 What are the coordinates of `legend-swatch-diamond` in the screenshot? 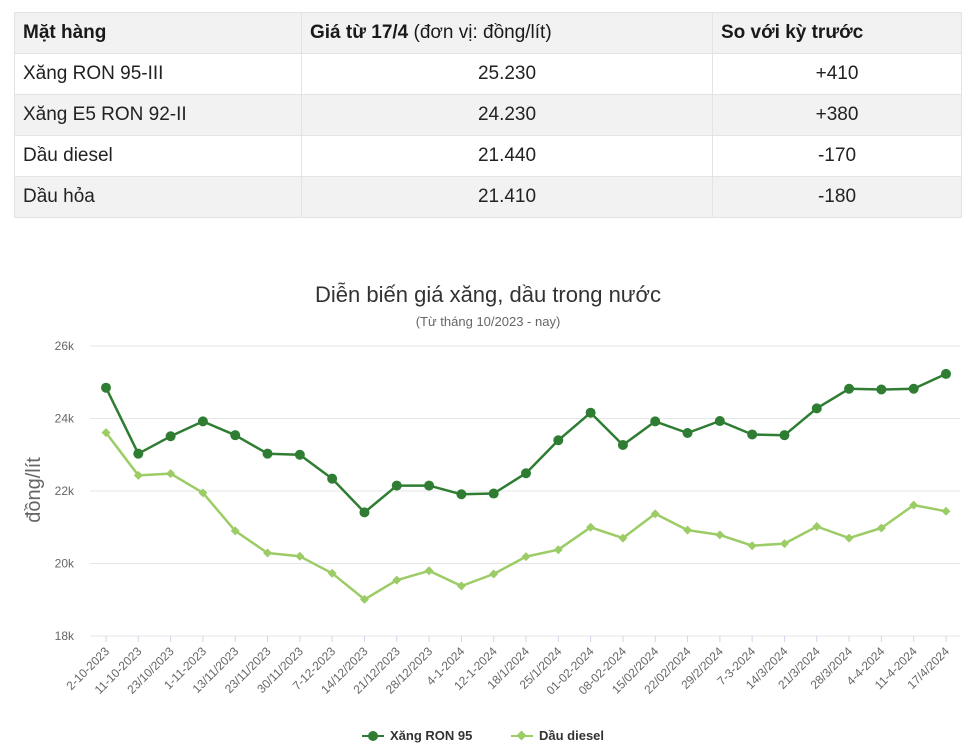 It's located at (522, 736).